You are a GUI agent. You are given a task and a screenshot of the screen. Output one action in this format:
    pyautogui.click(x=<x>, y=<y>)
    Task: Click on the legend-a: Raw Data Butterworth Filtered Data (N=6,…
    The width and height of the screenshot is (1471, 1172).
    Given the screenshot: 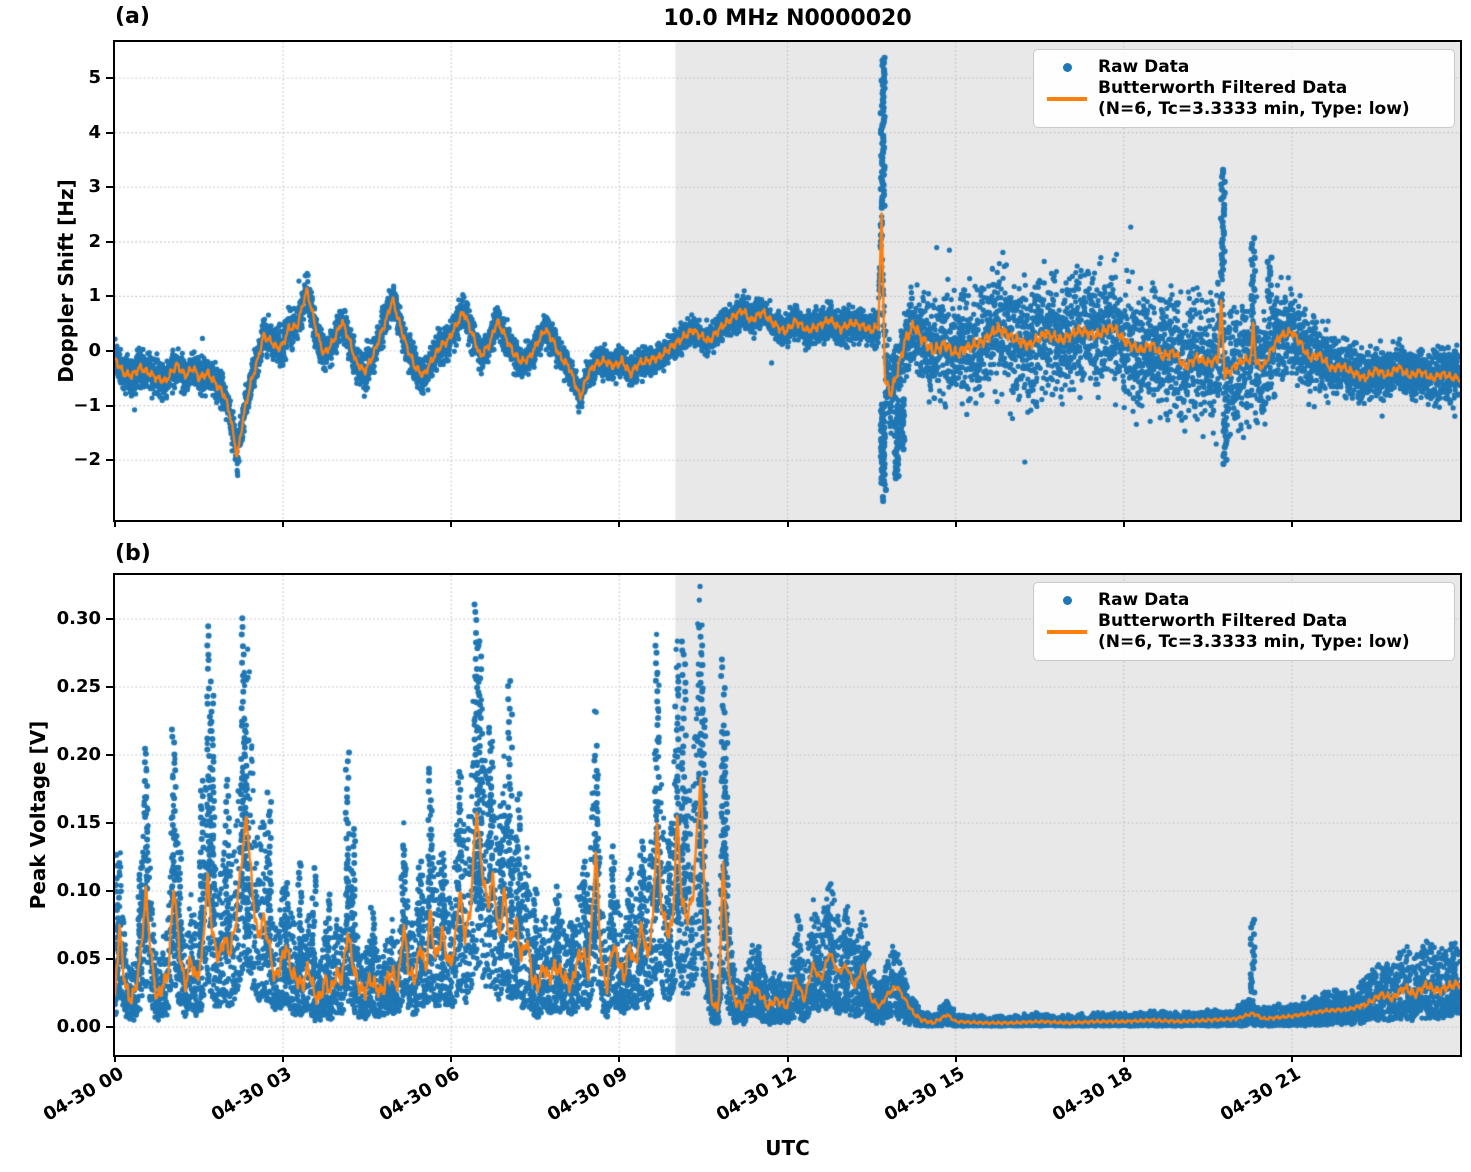 What is the action you would take?
    pyautogui.click(x=1244, y=88)
    